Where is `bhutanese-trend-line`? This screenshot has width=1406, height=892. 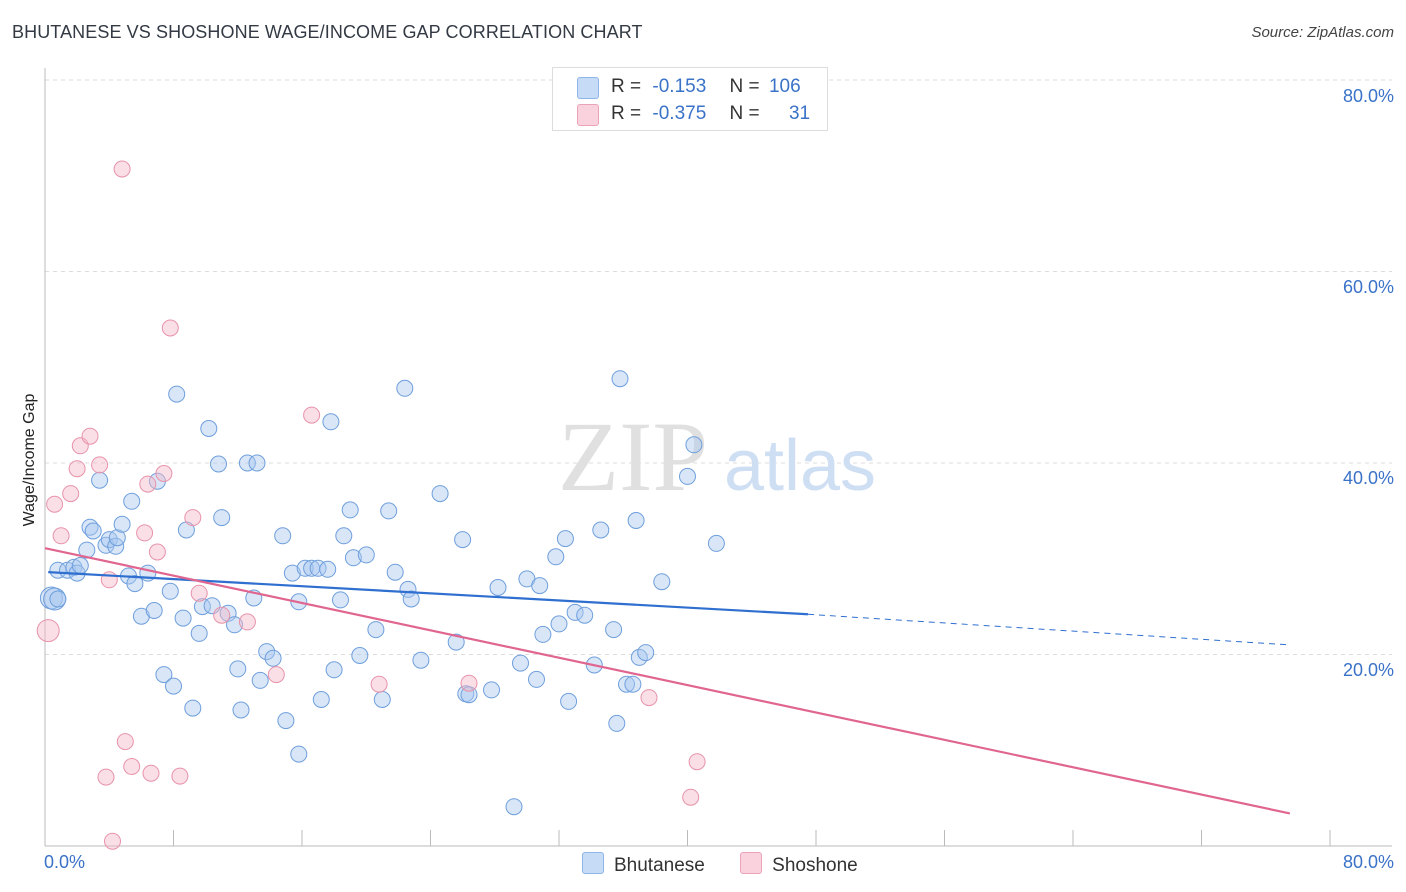
bhutanese-trend-line is located at coordinates (428, 593).